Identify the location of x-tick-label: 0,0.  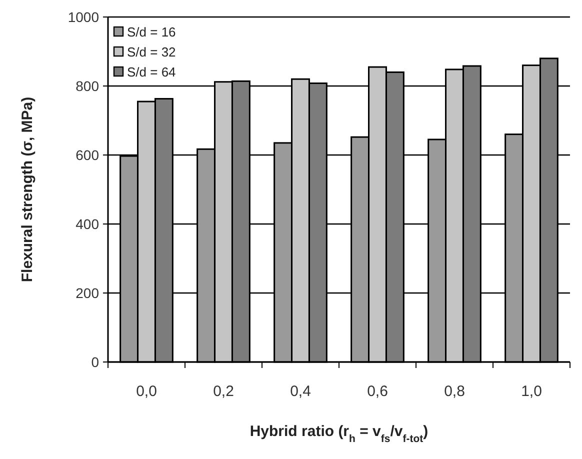
(146, 391).